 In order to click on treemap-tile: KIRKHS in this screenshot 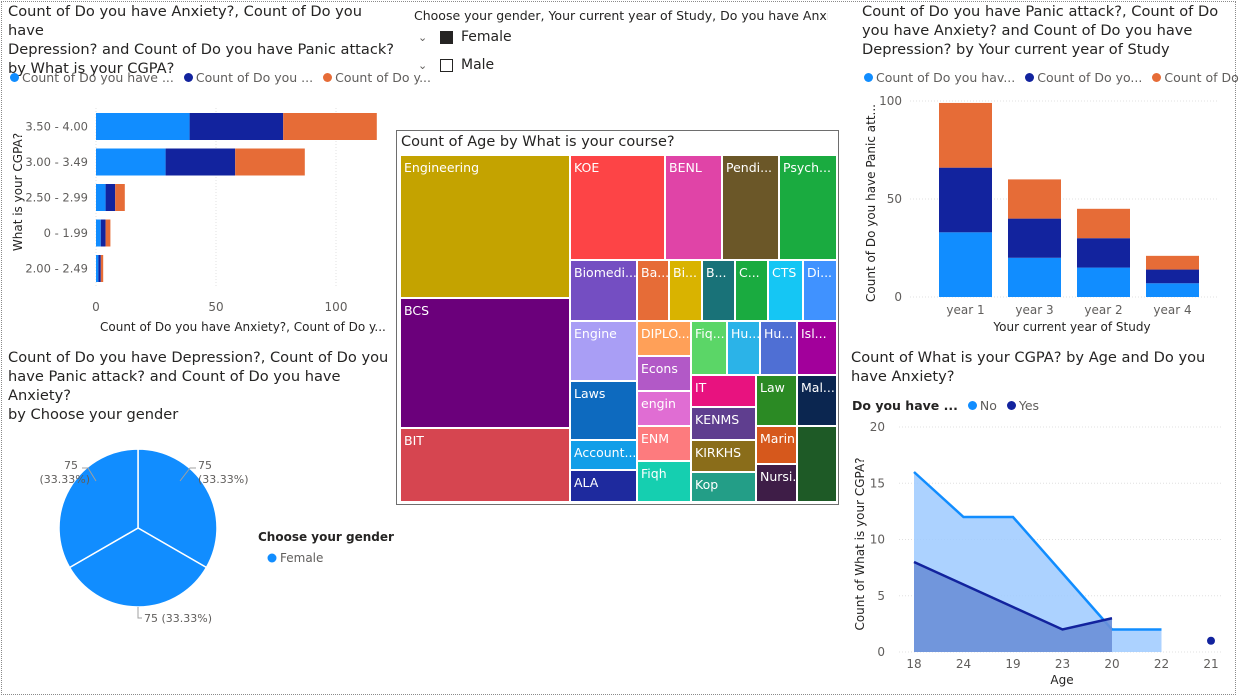, I will do `click(723, 456)`.